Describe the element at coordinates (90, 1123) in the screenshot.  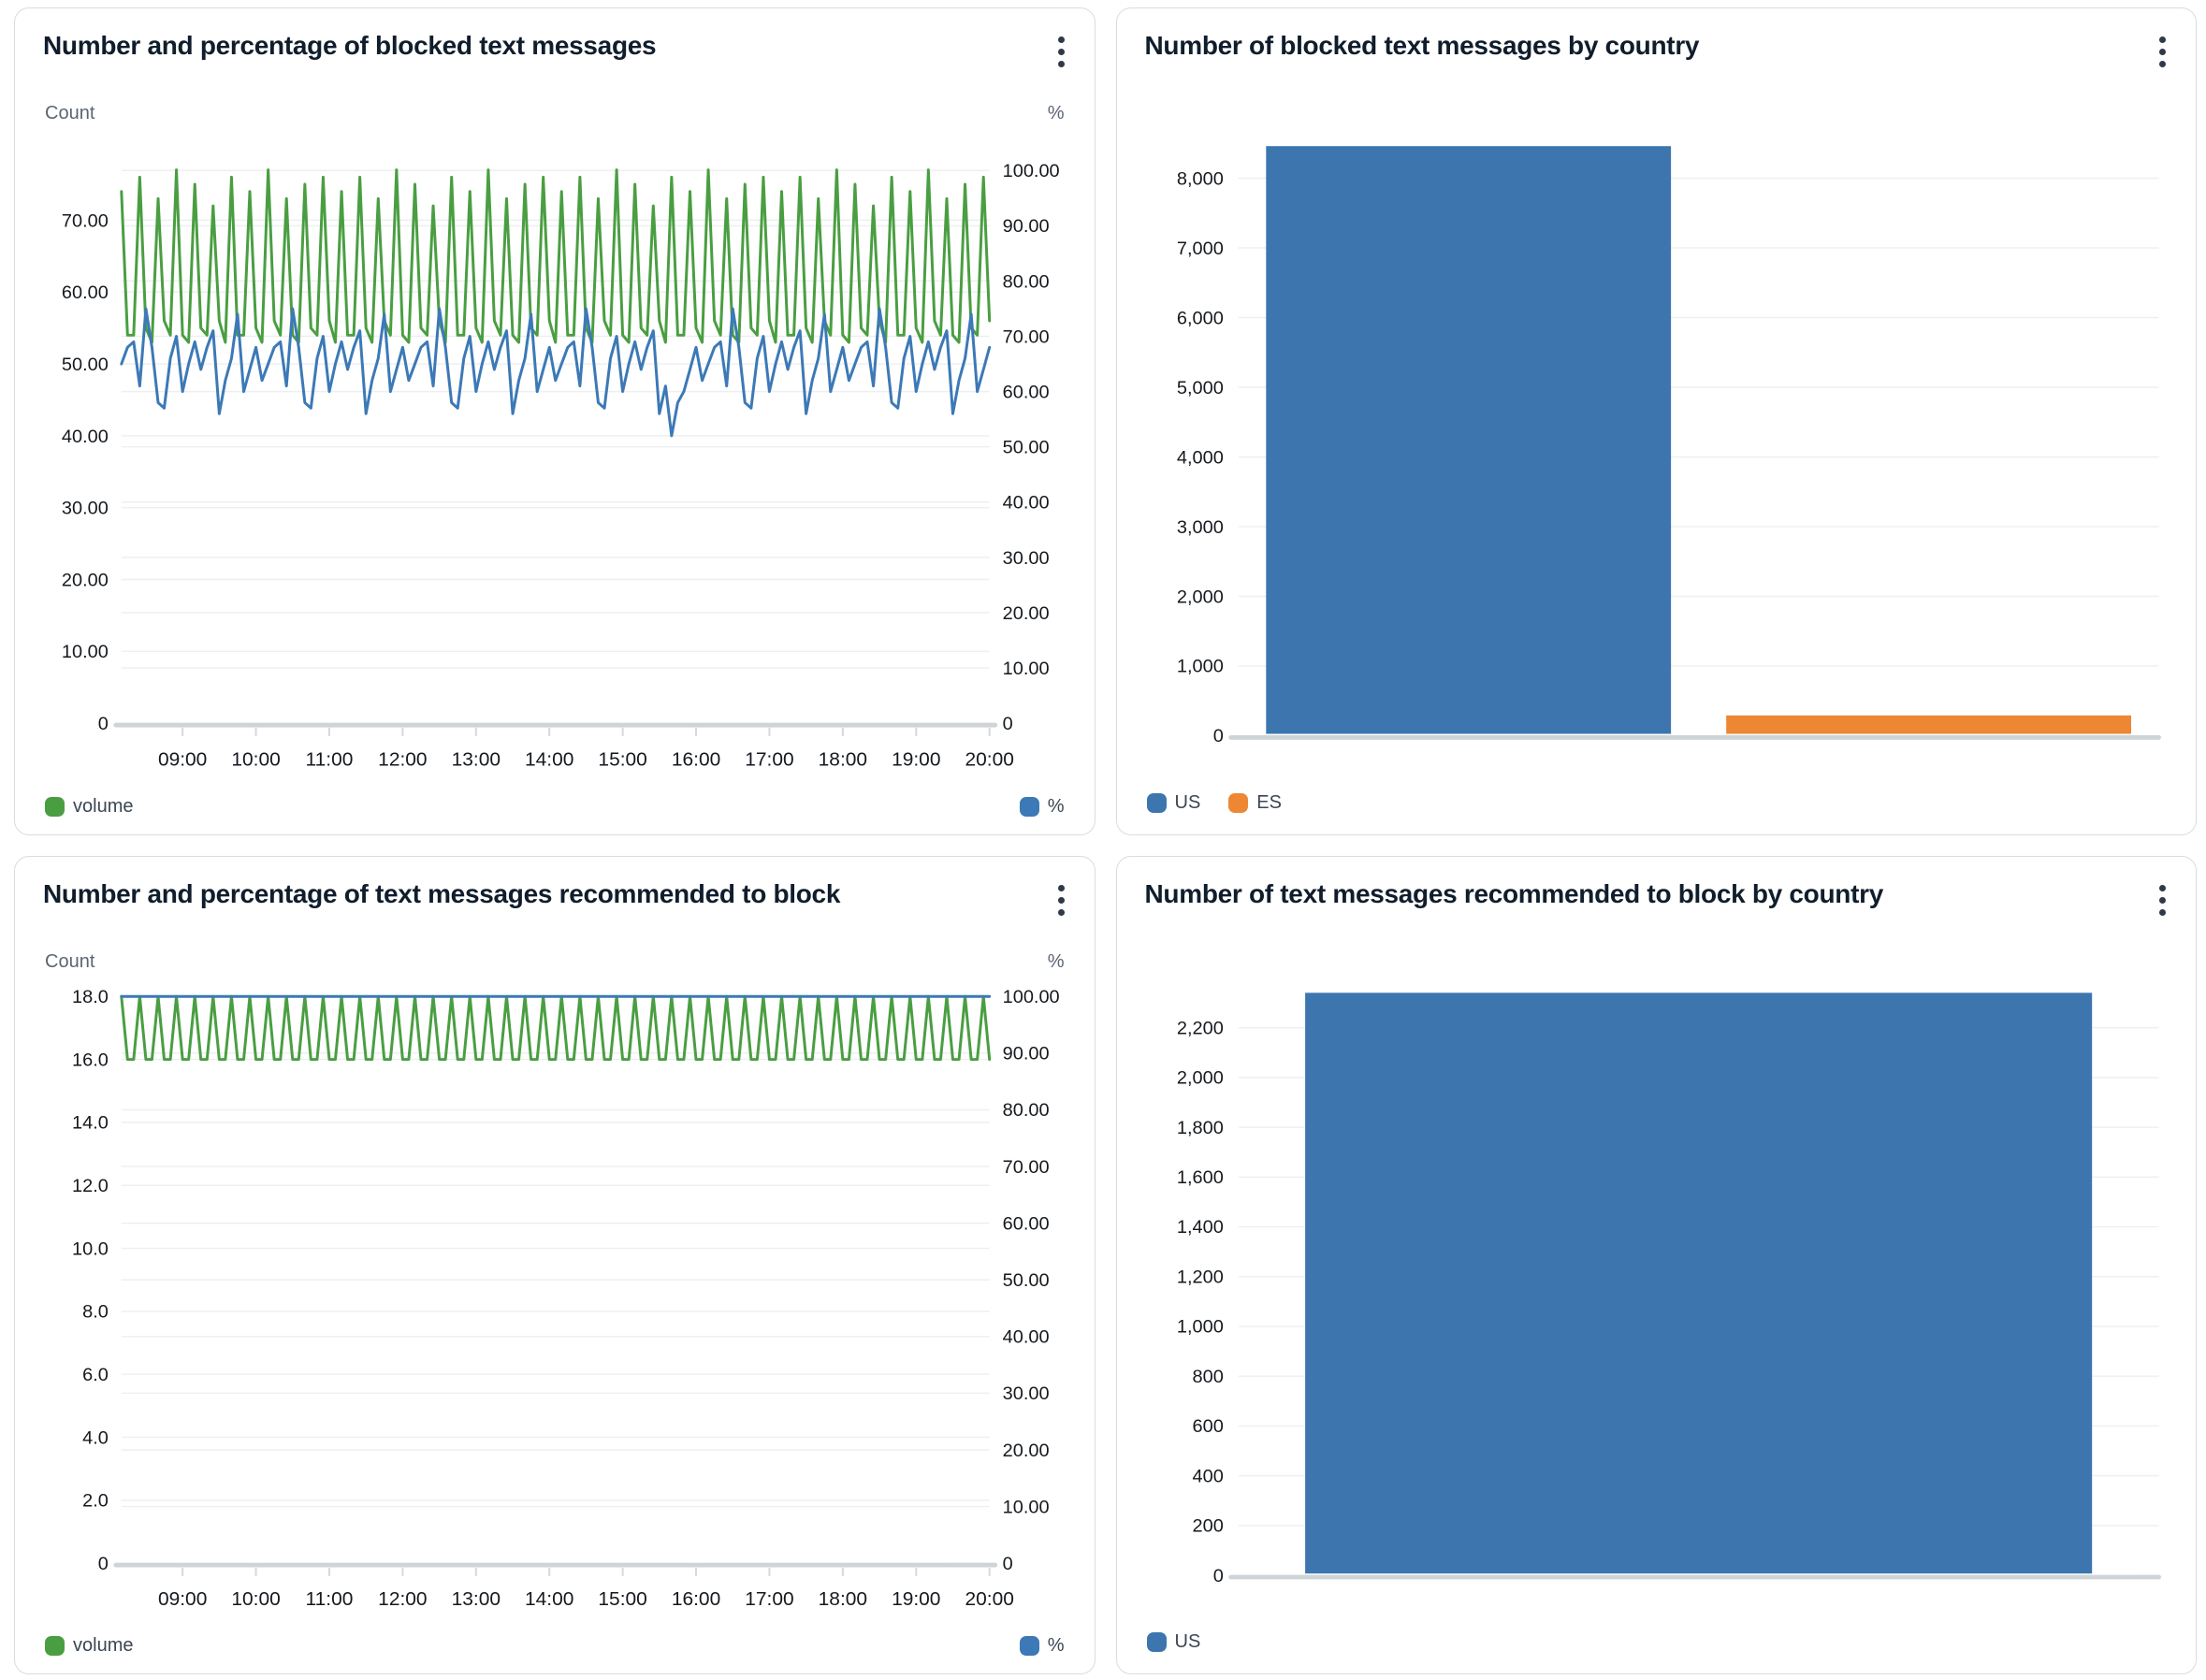
I see `svg-text: 14.0` at that location.